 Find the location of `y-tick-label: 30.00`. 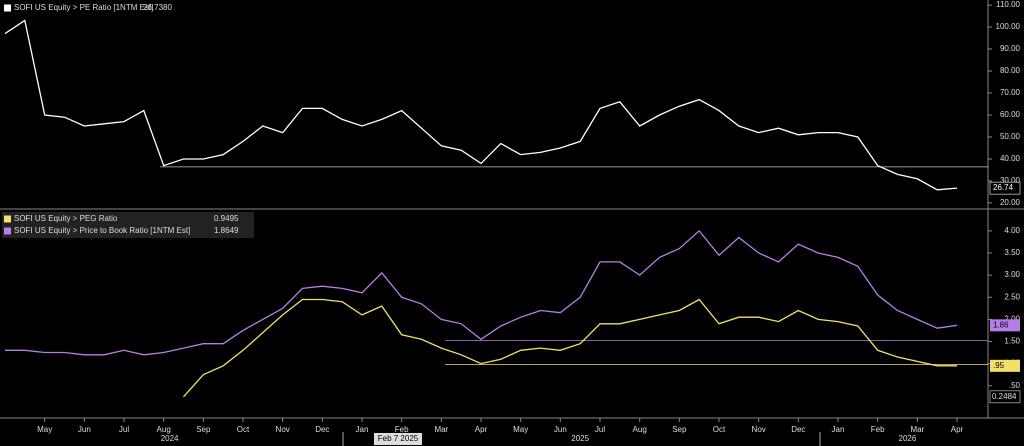

y-tick-label: 30.00 is located at coordinates (1010, 180).